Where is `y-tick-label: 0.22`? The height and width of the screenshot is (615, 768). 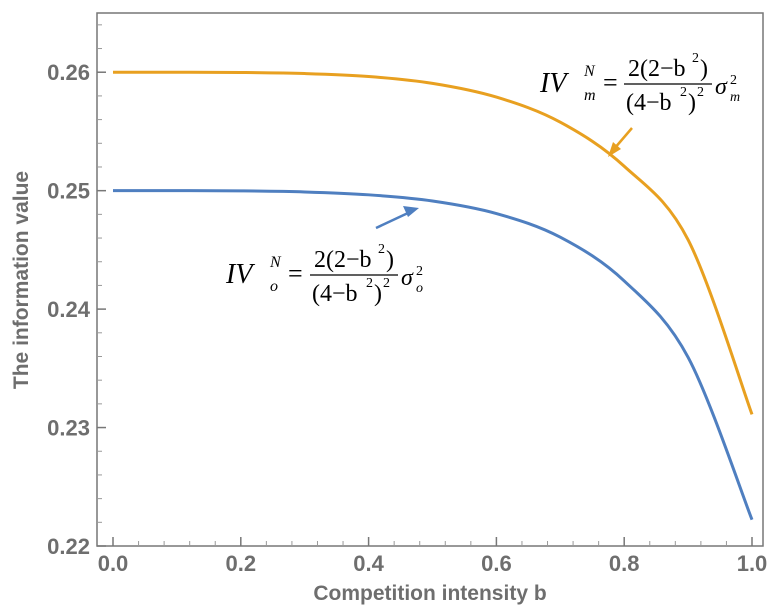 y-tick-label: 0.22 is located at coordinates (68, 546).